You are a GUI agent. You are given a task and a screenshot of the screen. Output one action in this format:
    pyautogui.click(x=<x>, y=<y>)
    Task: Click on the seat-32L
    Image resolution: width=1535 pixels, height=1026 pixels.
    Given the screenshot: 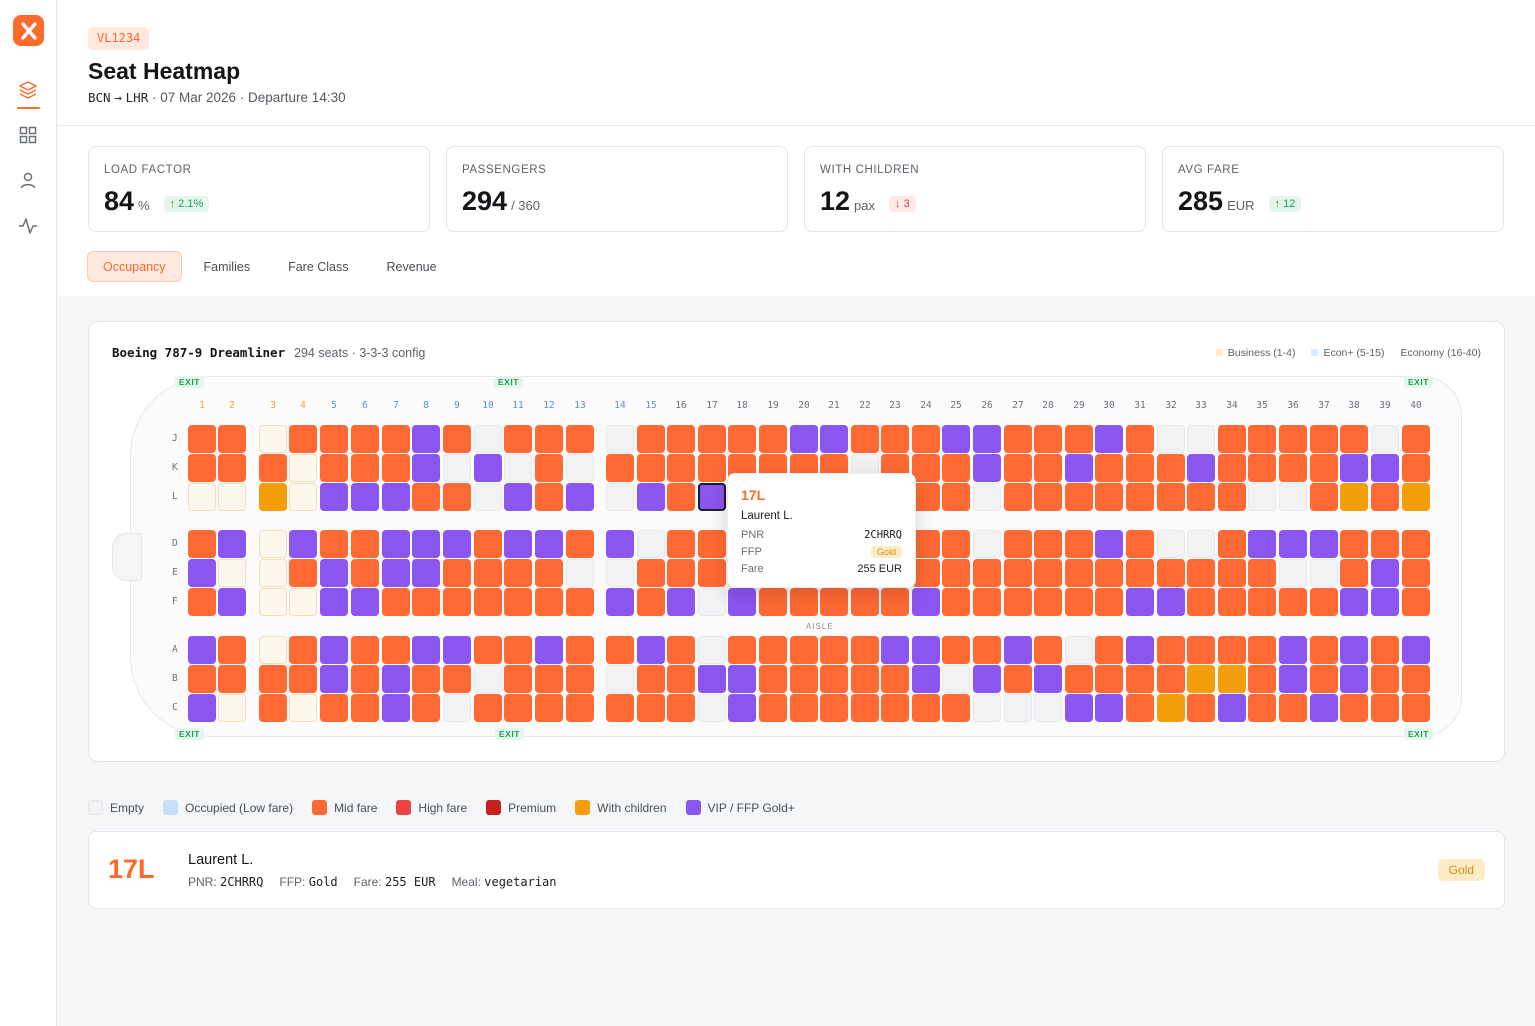 What is the action you would take?
    pyautogui.click(x=1171, y=497)
    